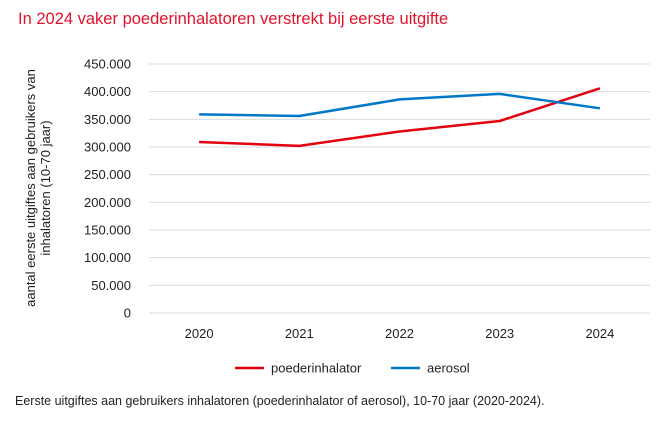 The height and width of the screenshot is (423, 671). Describe the element at coordinates (107, 119) in the screenshot. I see `y-tick-label: 350.000` at that location.